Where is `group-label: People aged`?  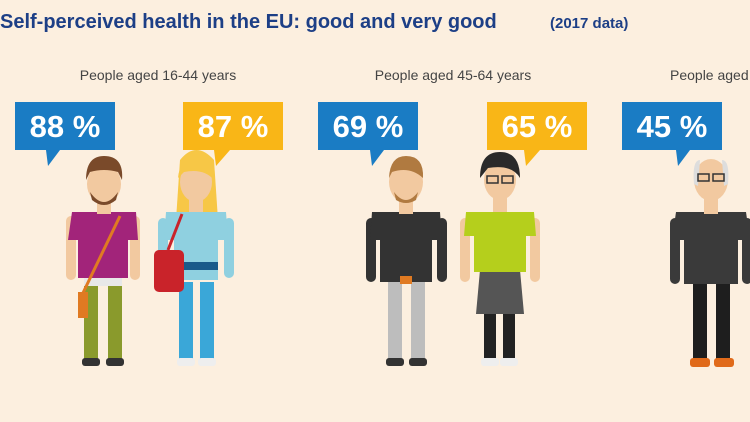 group-label: People aged is located at coordinates (709, 75).